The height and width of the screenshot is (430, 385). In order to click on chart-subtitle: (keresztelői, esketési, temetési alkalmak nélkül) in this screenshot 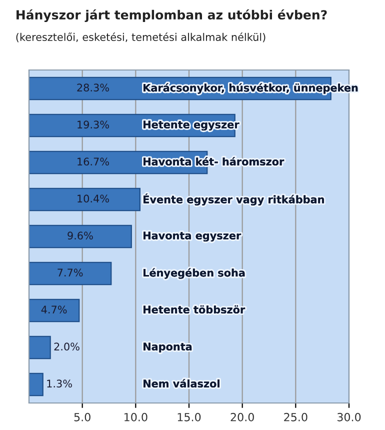, I will do `click(141, 37)`.